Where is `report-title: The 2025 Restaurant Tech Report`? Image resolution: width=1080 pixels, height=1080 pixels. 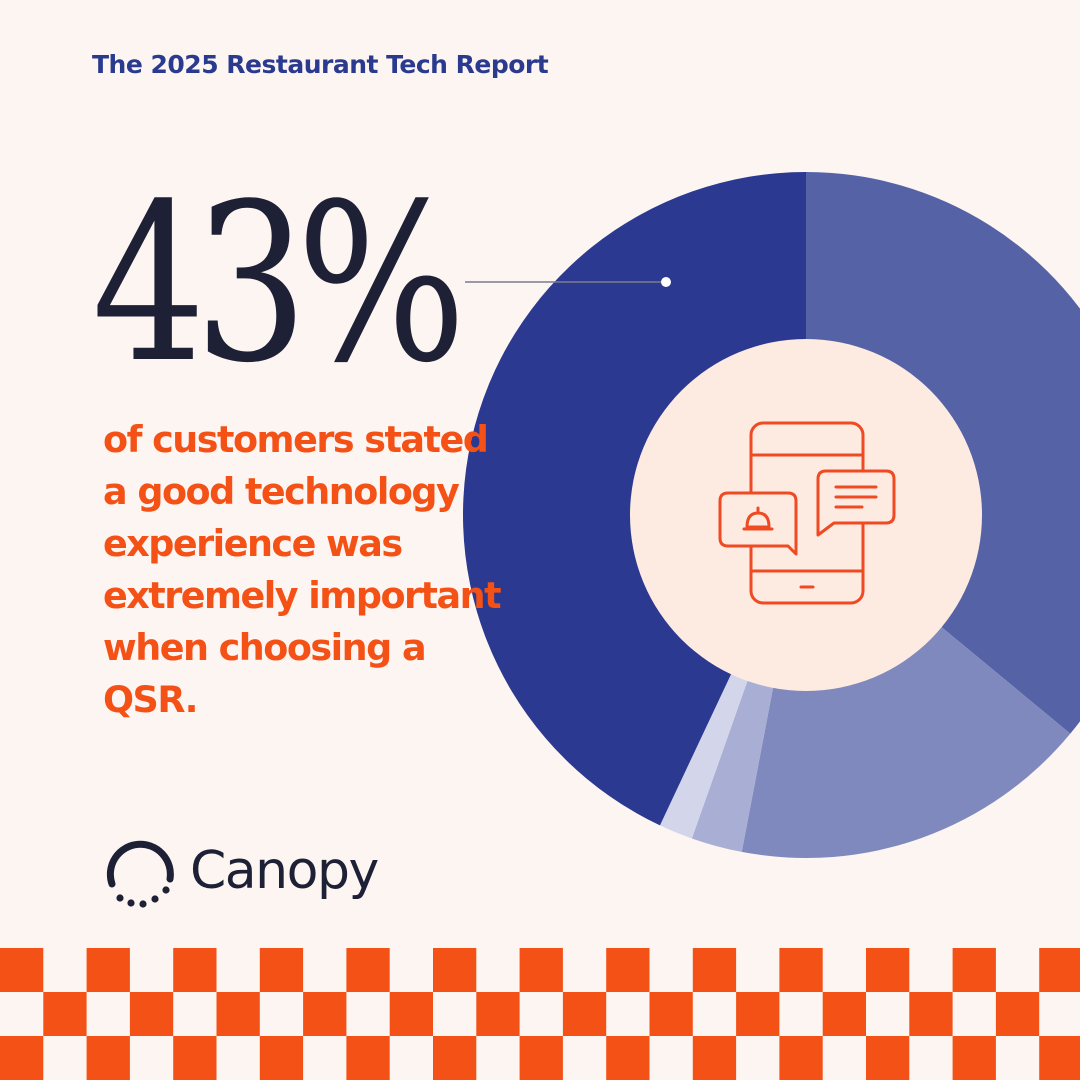 report-title: The 2025 Restaurant Tech Report is located at coordinates (320, 64).